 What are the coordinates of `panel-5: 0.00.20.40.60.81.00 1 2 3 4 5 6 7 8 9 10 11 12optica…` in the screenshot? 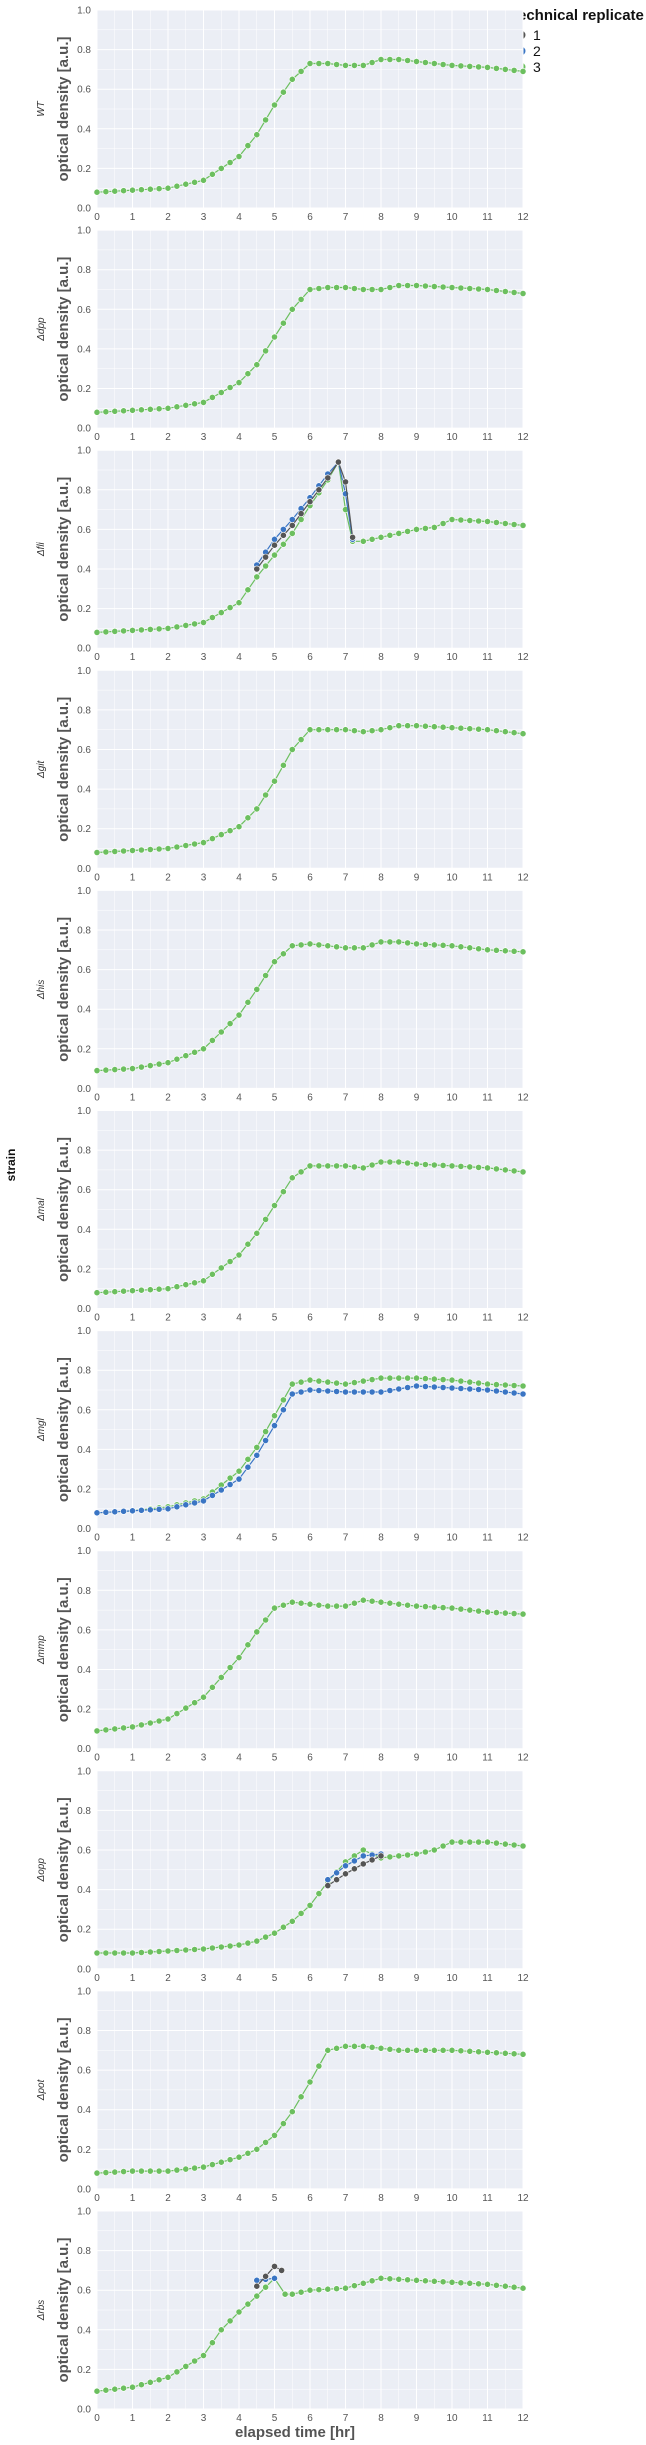 It's located at (282, 1215).